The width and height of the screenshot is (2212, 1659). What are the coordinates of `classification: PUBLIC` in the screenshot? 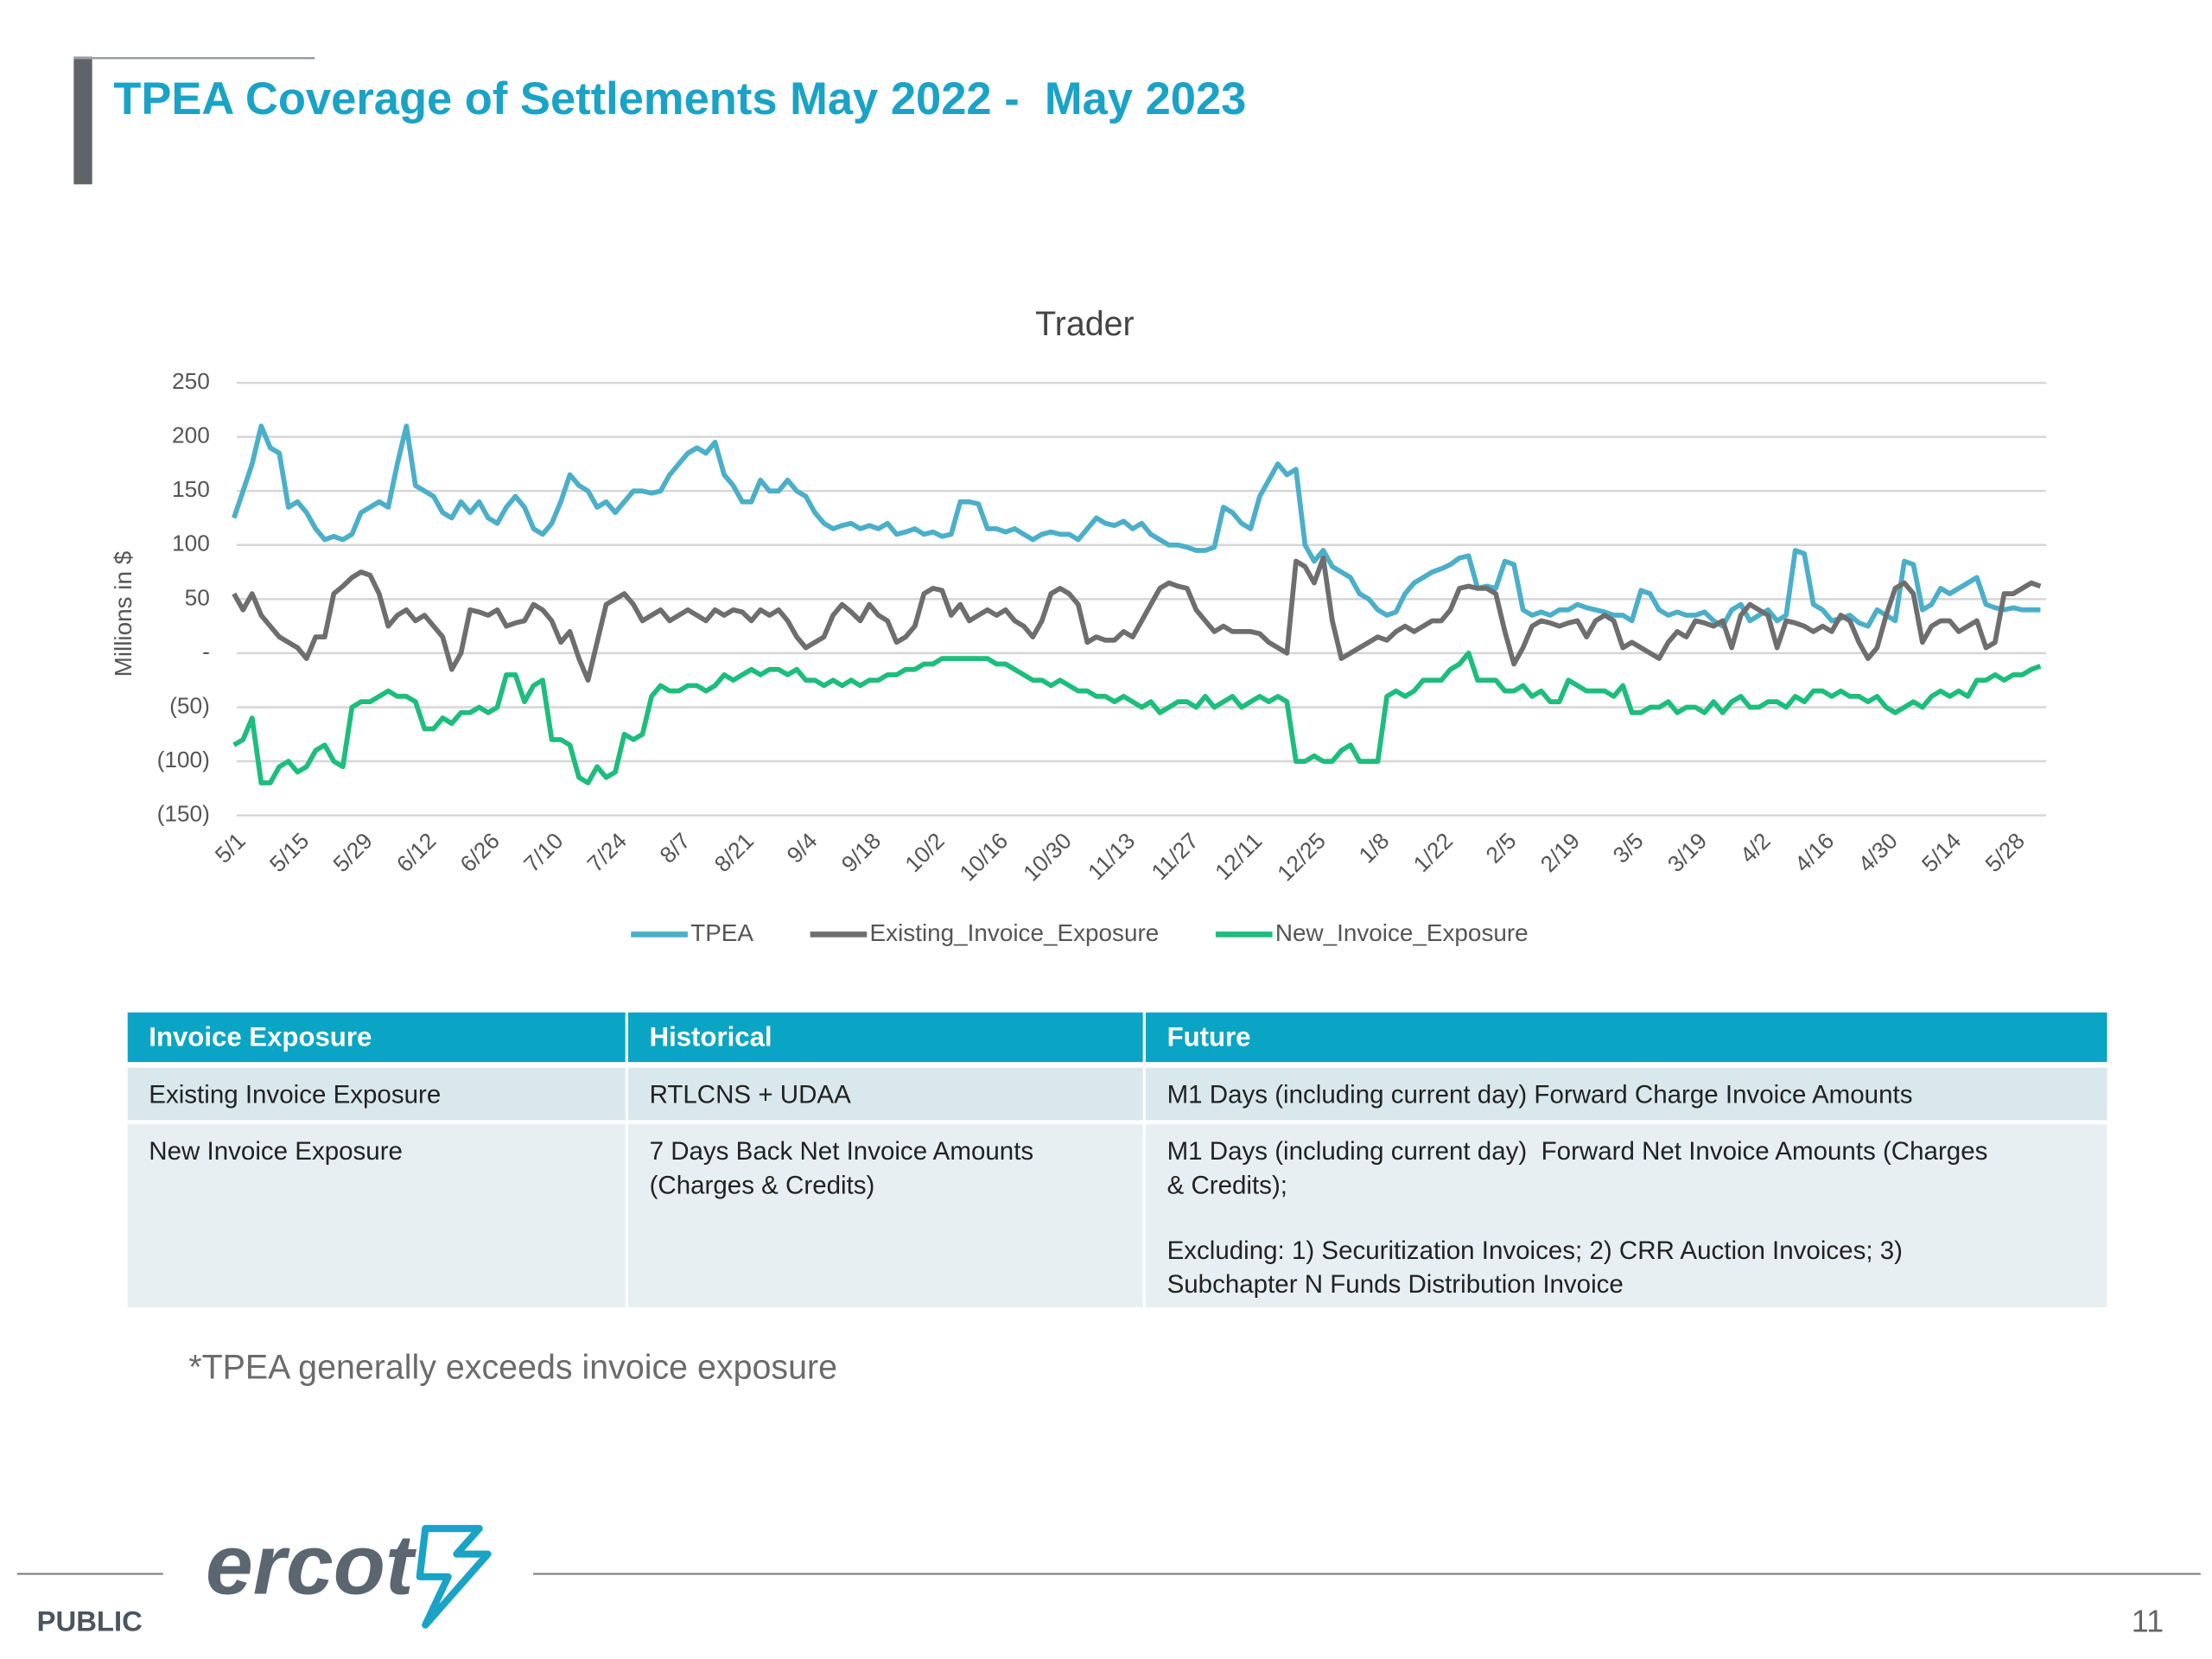 It's located at (90, 1621).